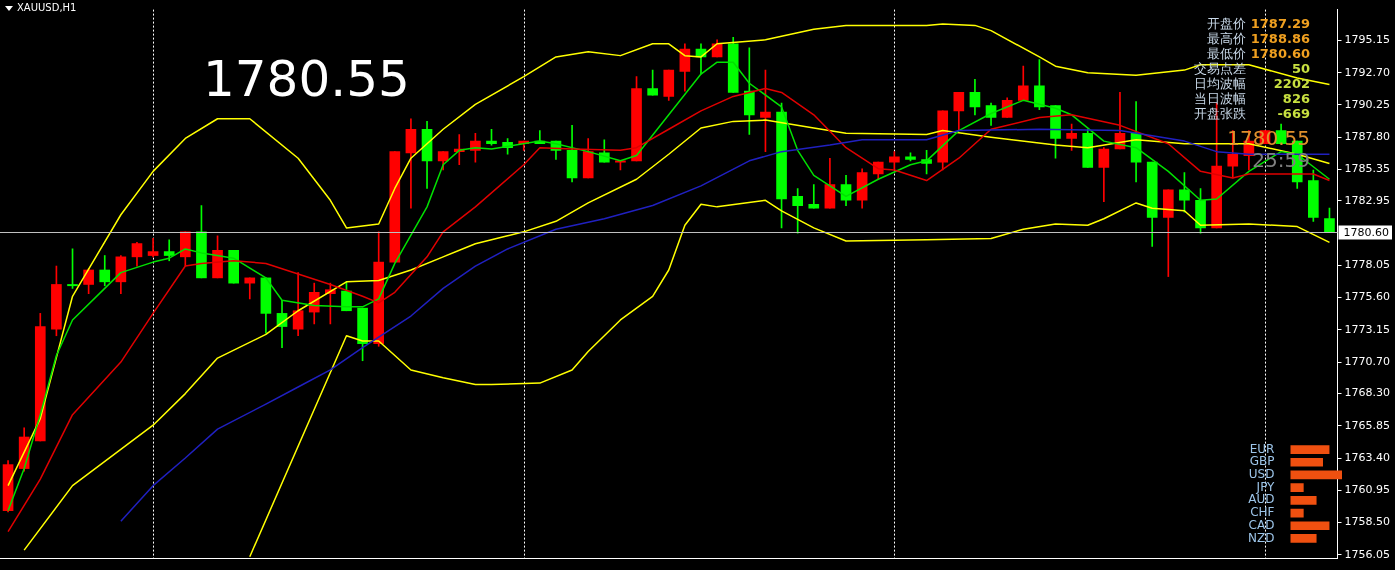  What do you see at coordinates (1367, 522) in the screenshot?
I see `y-tick-label: 1758.50` at bounding box center [1367, 522].